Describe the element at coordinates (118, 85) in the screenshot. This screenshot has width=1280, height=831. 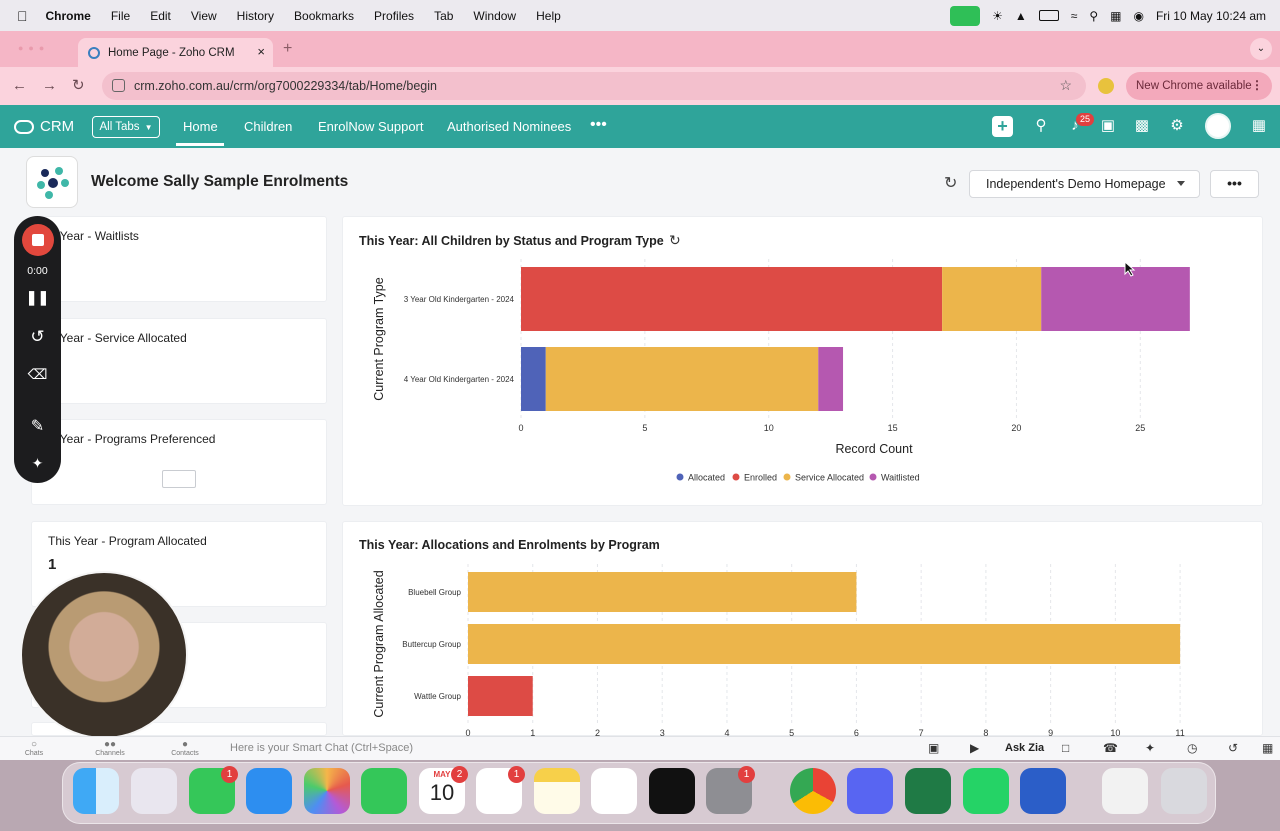
I see `site-info-icon` at that location.